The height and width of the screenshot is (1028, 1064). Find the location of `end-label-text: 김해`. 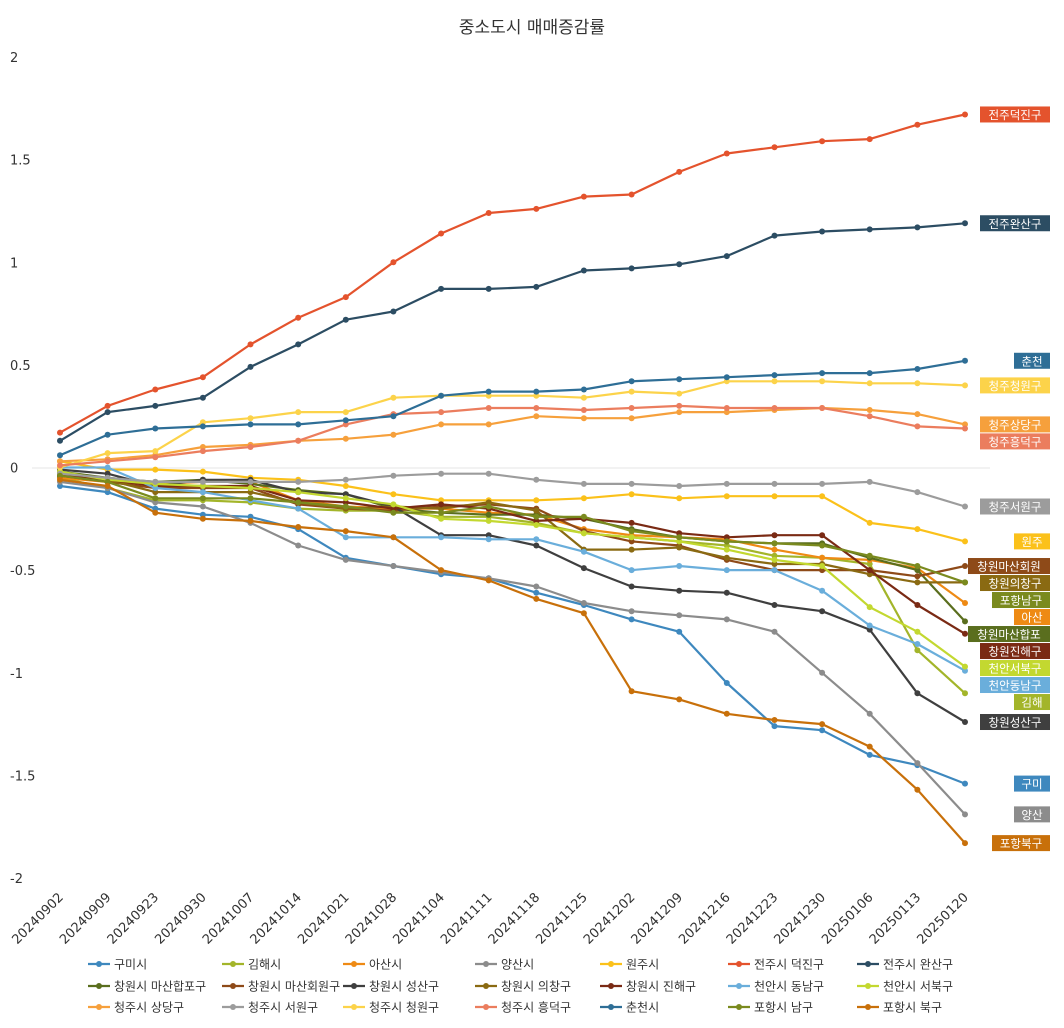

end-label-text: 김해 is located at coordinates (1031, 703).